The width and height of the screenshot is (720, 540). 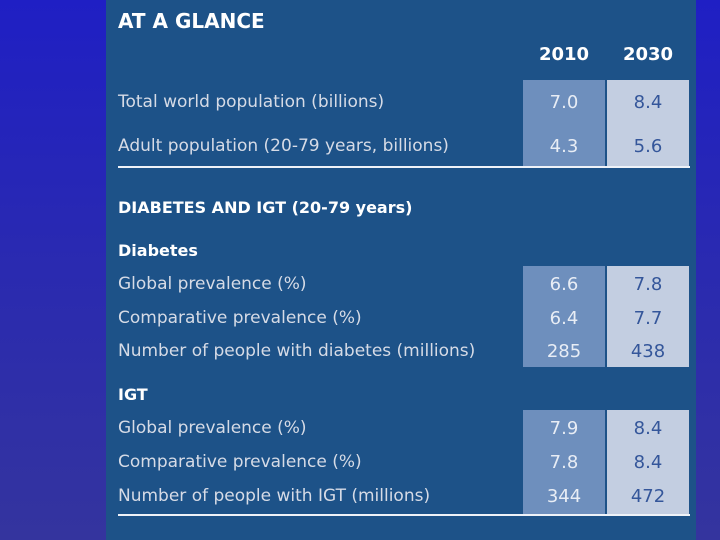 I want to click on year-header-2010: 2010, so click(x=564, y=54).